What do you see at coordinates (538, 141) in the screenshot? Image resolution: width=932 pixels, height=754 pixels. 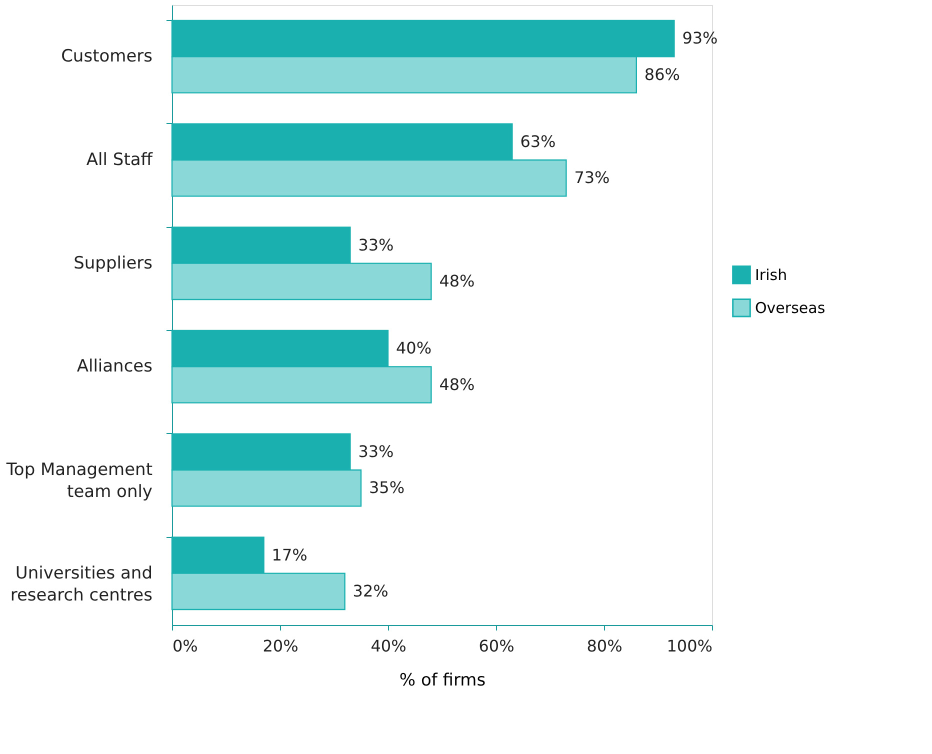 I see `data-label: 63%` at bounding box center [538, 141].